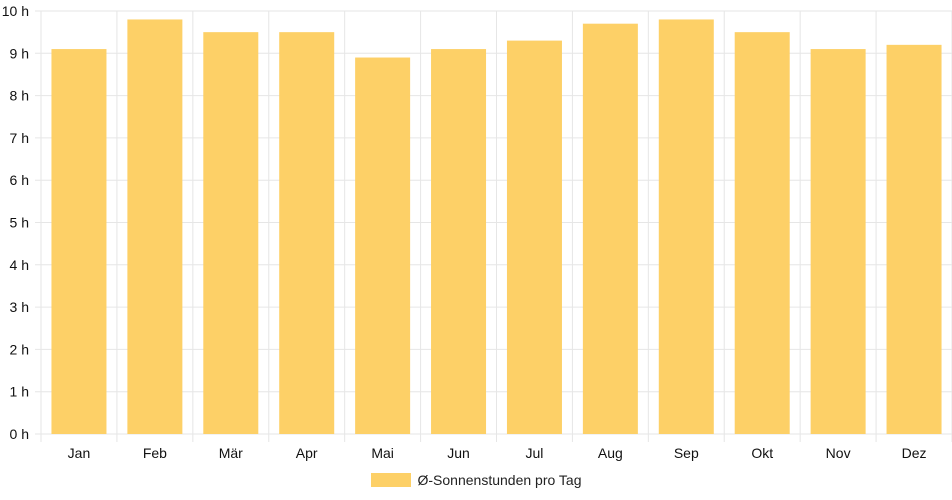  What do you see at coordinates (15, 11) in the screenshot?
I see `y-tick-label: 10 h` at bounding box center [15, 11].